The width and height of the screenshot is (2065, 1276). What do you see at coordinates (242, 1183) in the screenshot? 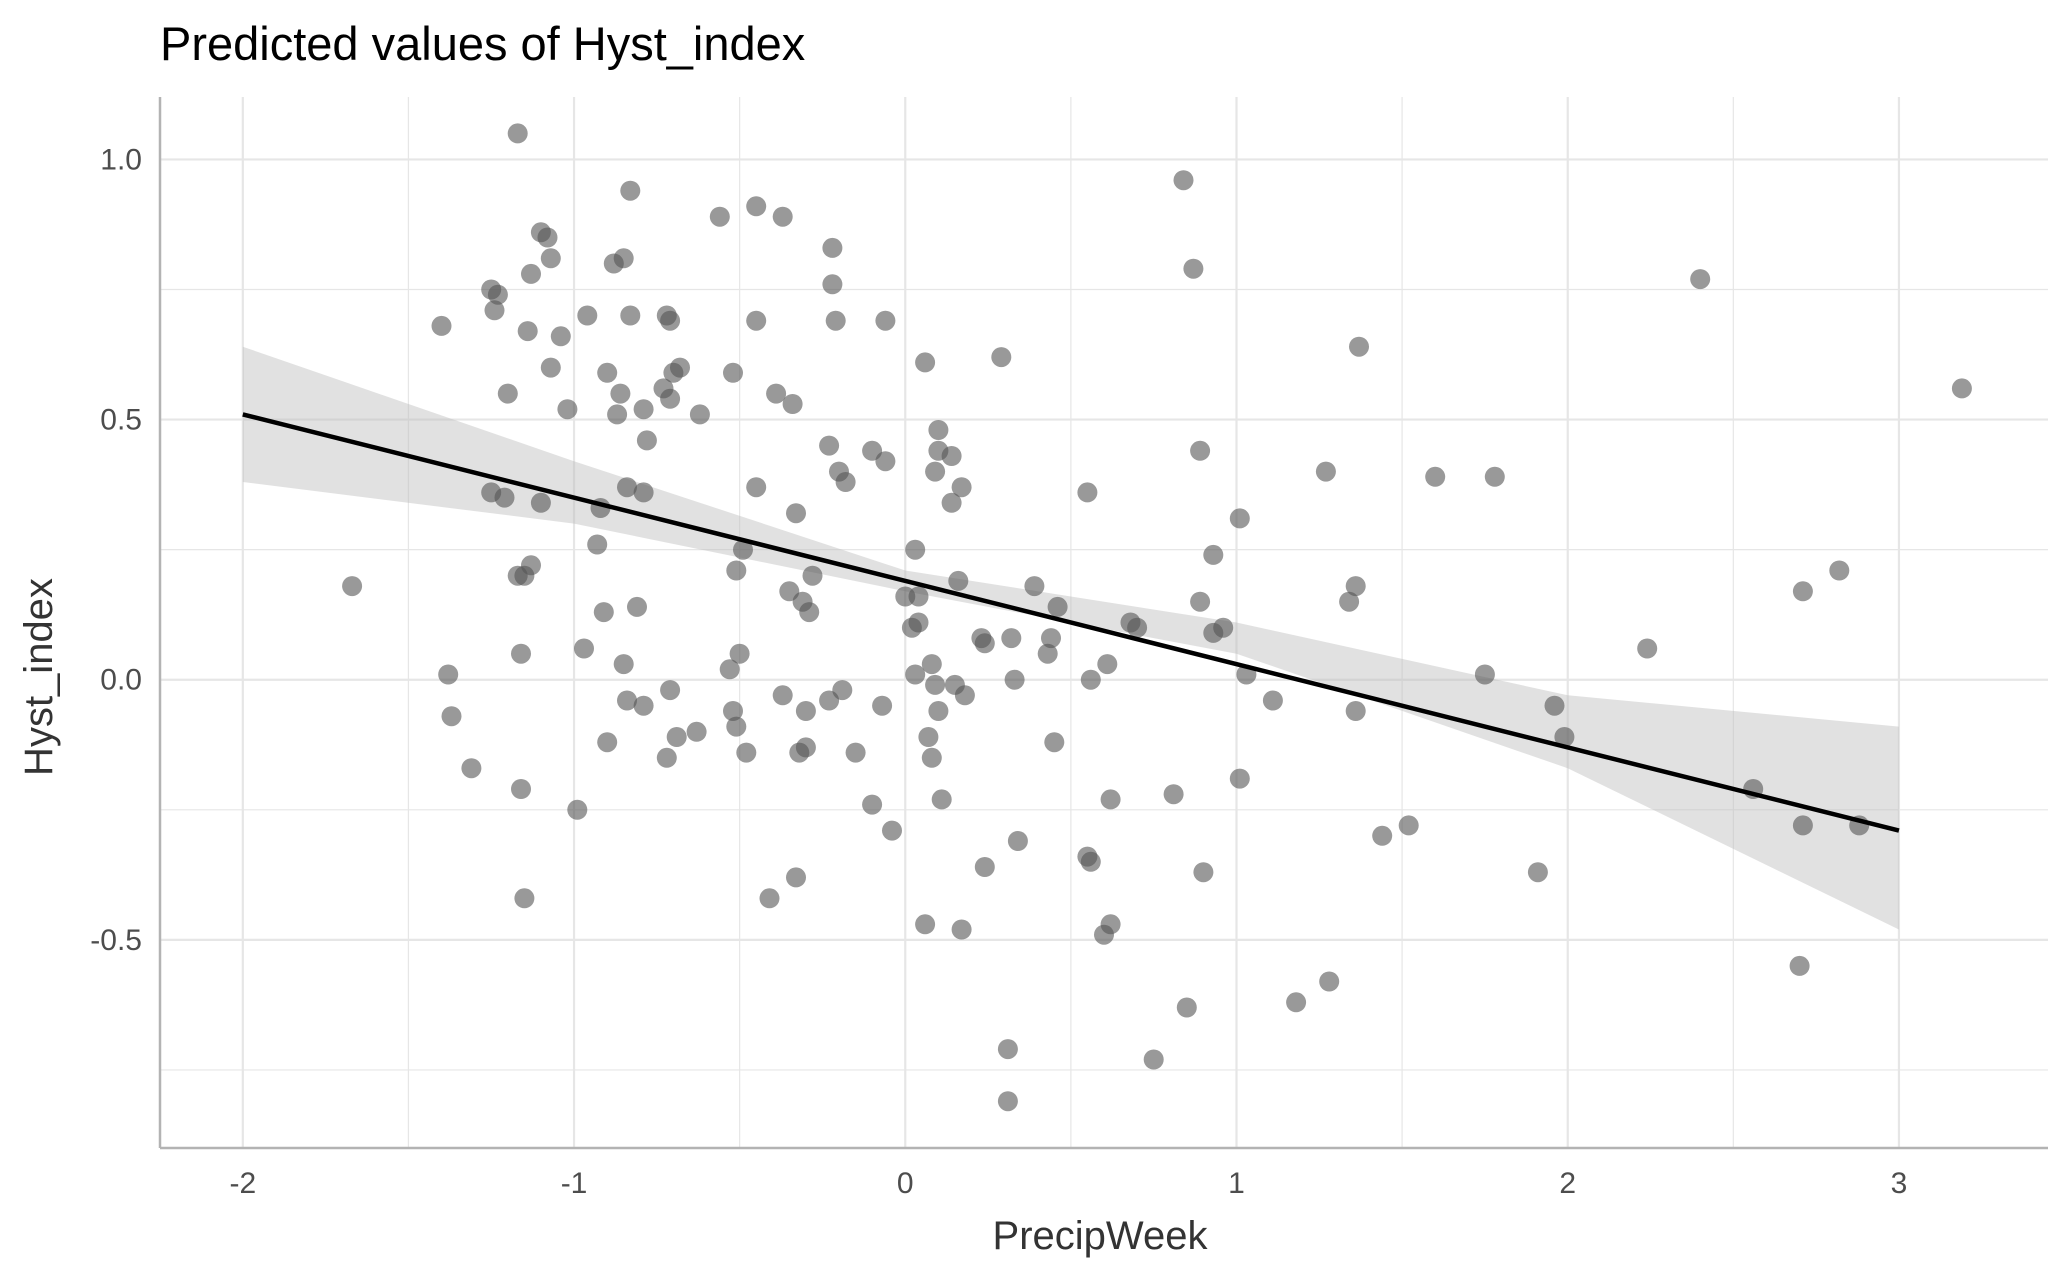
I see `x-tick-label-0: -2` at bounding box center [242, 1183].